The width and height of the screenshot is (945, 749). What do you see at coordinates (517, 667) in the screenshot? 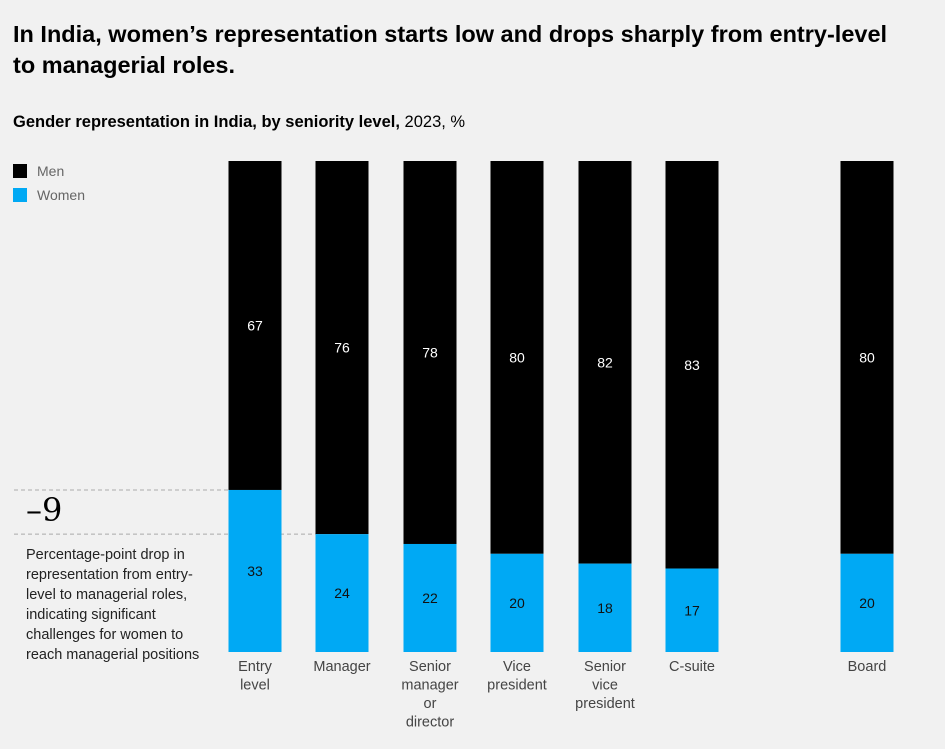
I see `tick-label-vice-president-1: Vice` at bounding box center [517, 667].